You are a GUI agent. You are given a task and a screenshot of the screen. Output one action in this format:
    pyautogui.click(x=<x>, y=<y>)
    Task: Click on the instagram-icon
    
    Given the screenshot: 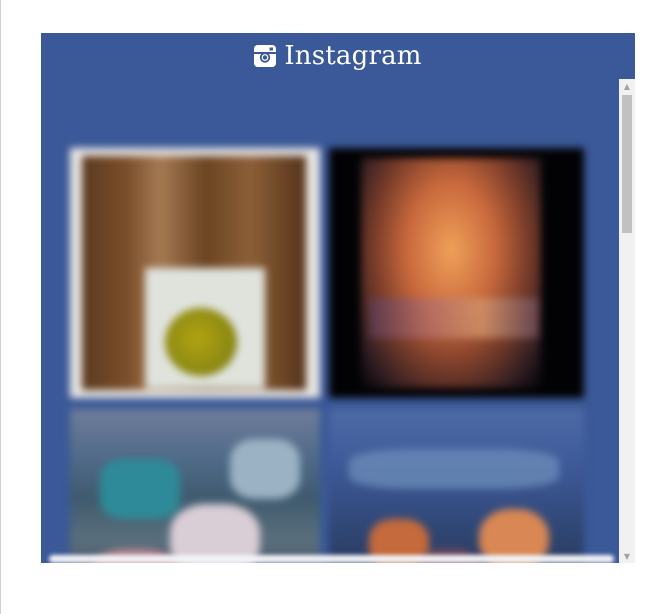 What is the action you would take?
    pyautogui.click(x=265, y=56)
    